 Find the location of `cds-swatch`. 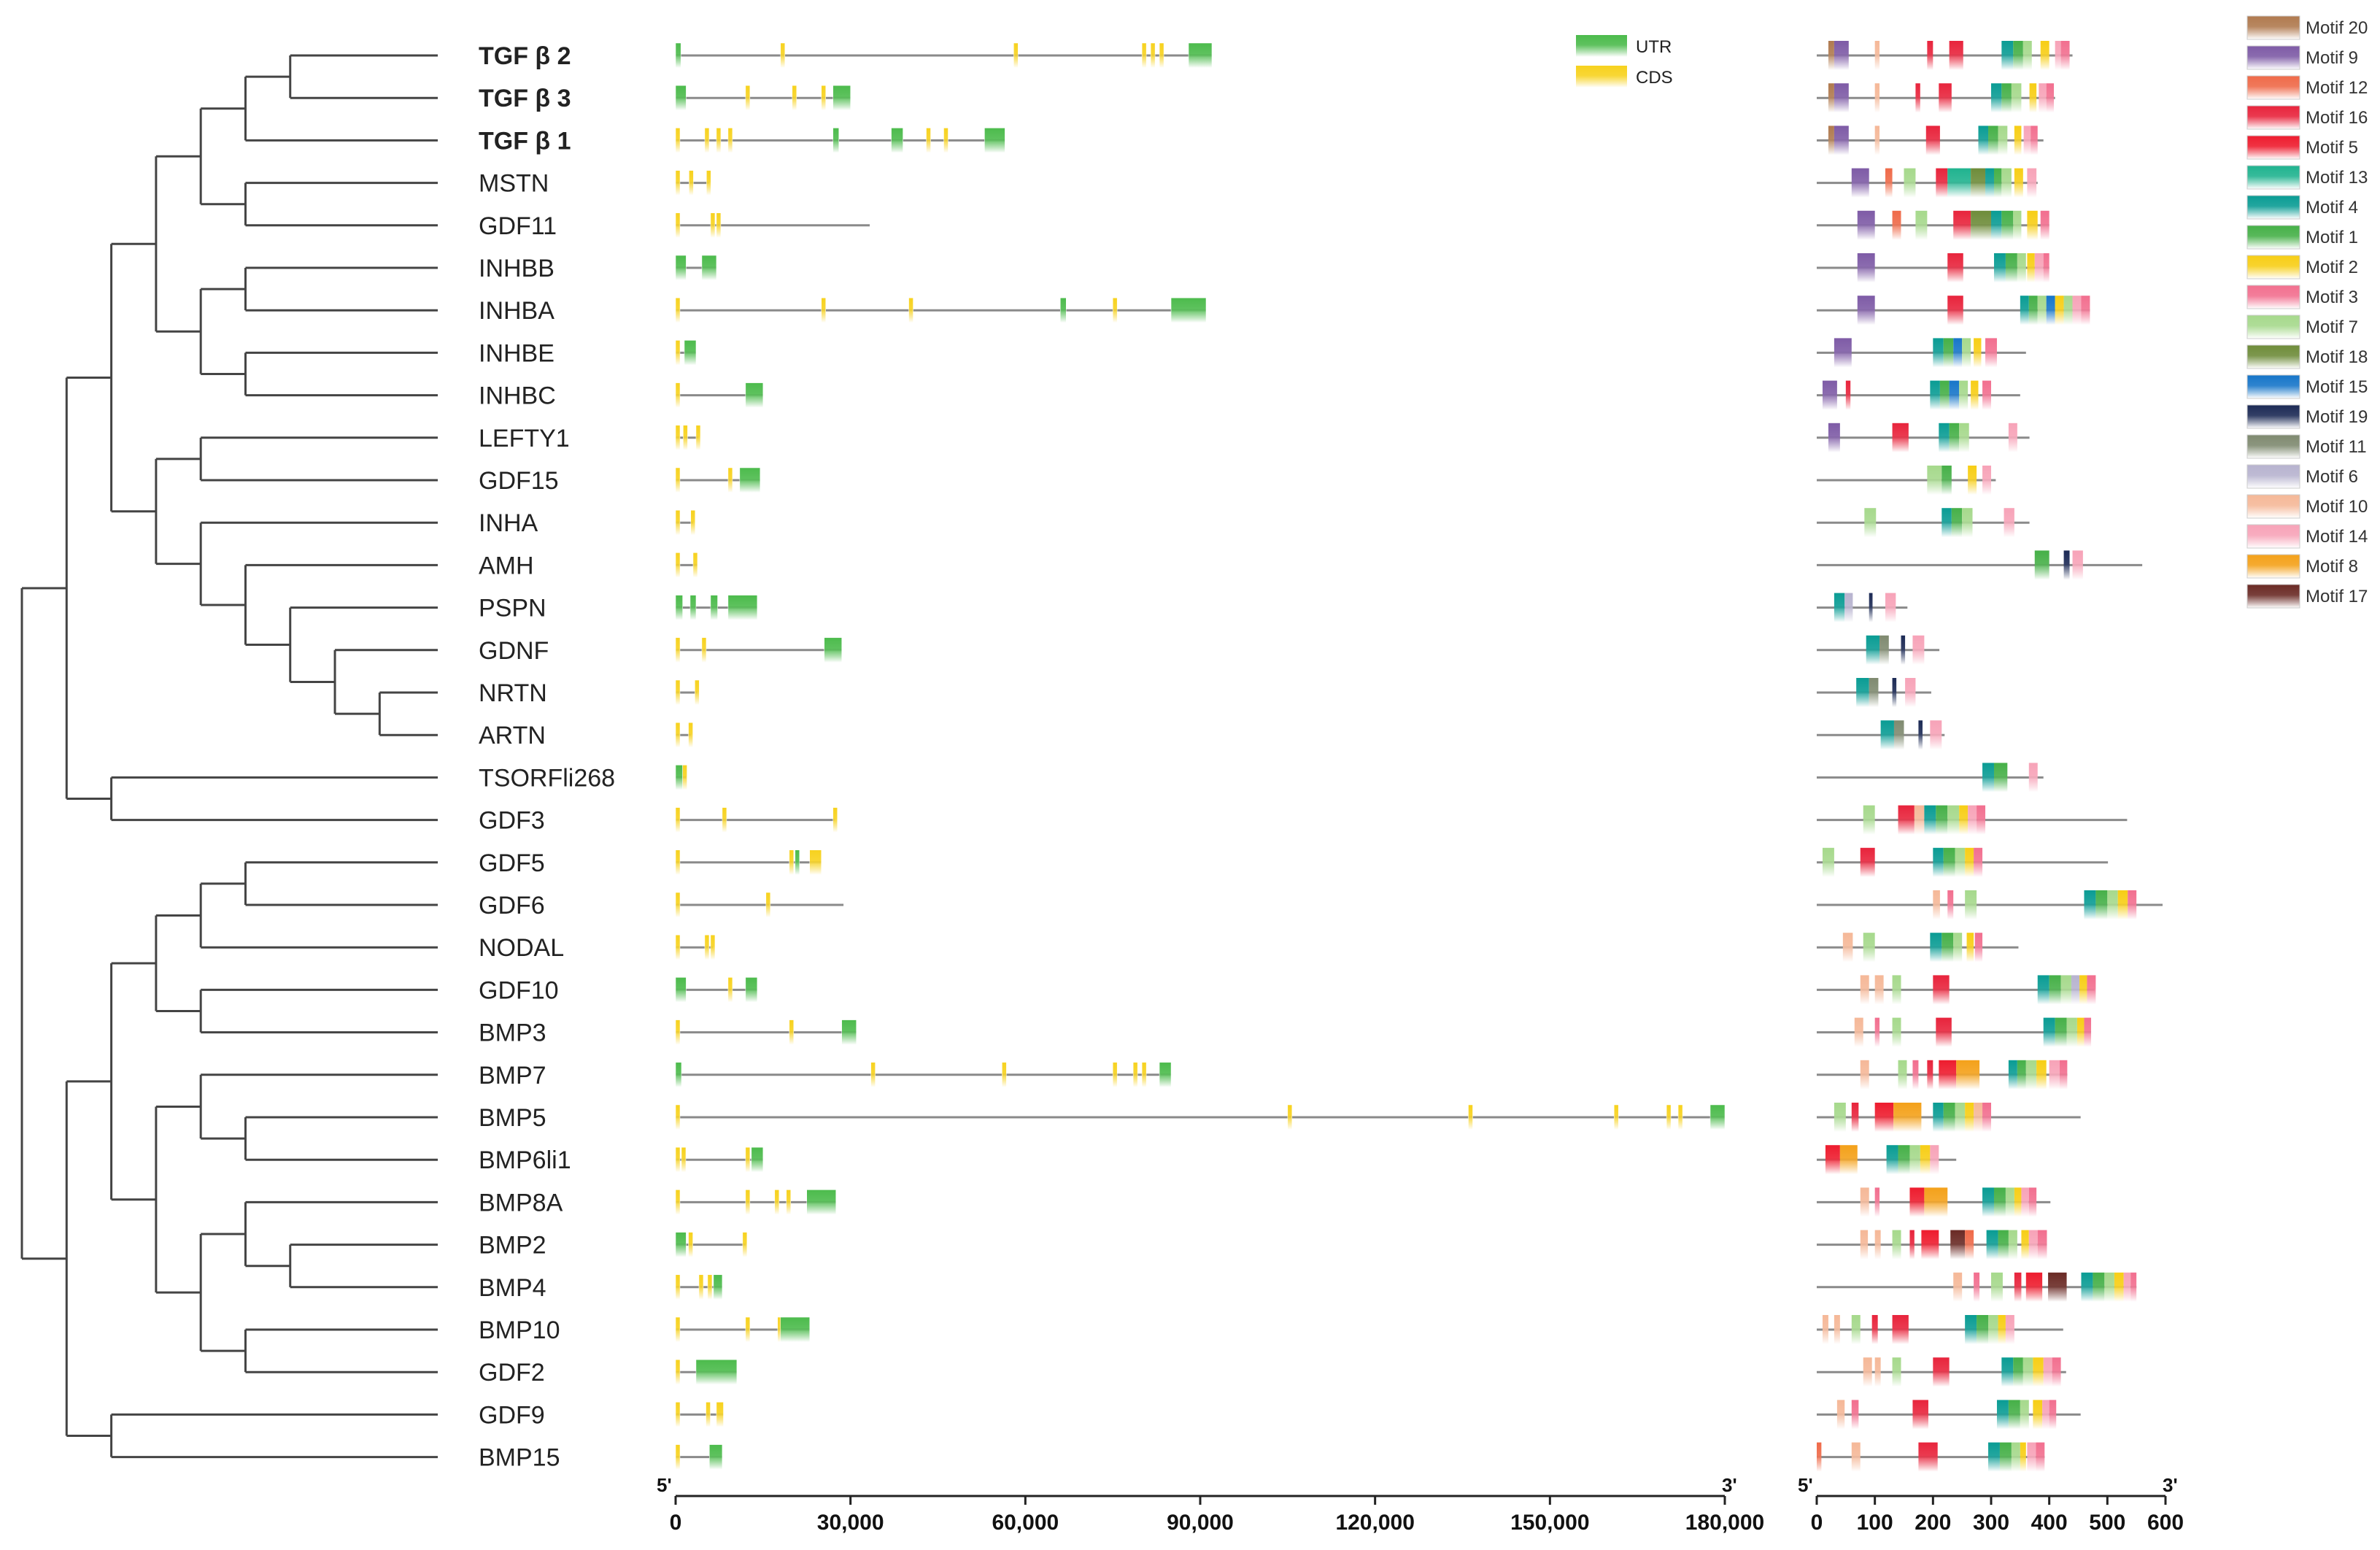

cds-swatch is located at coordinates (1602, 77).